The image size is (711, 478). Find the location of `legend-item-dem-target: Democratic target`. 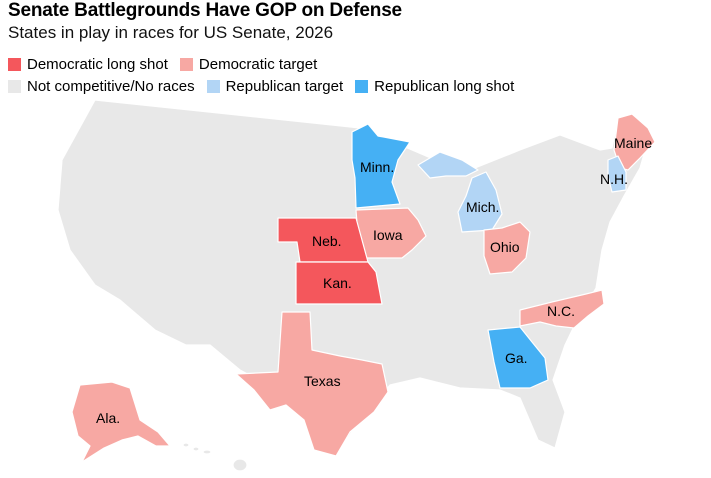

legend-item-dem-target: Democratic target is located at coordinates (248, 64).